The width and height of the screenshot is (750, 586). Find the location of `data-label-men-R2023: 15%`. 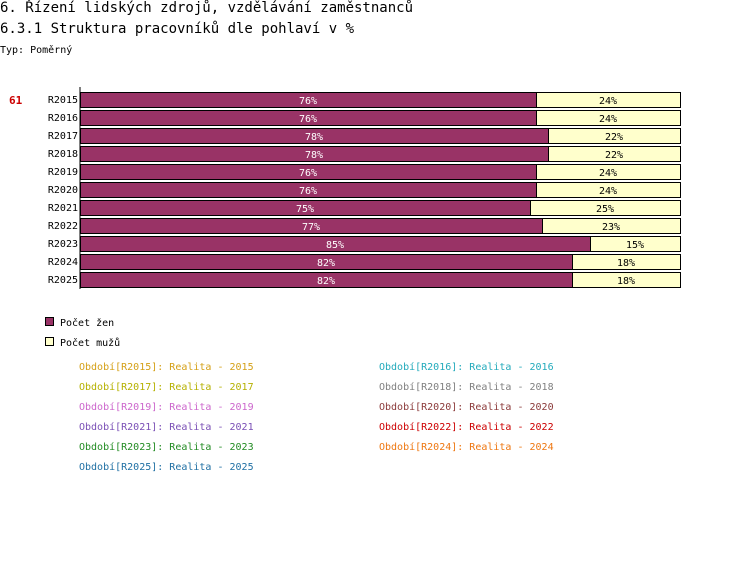

data-label-men-R2023: 15% is located at coordinates (635, 245).